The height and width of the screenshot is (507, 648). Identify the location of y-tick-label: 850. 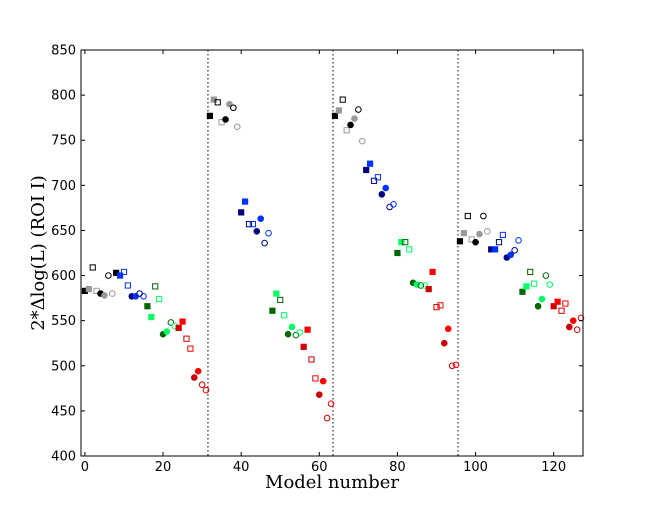
(63, 51).